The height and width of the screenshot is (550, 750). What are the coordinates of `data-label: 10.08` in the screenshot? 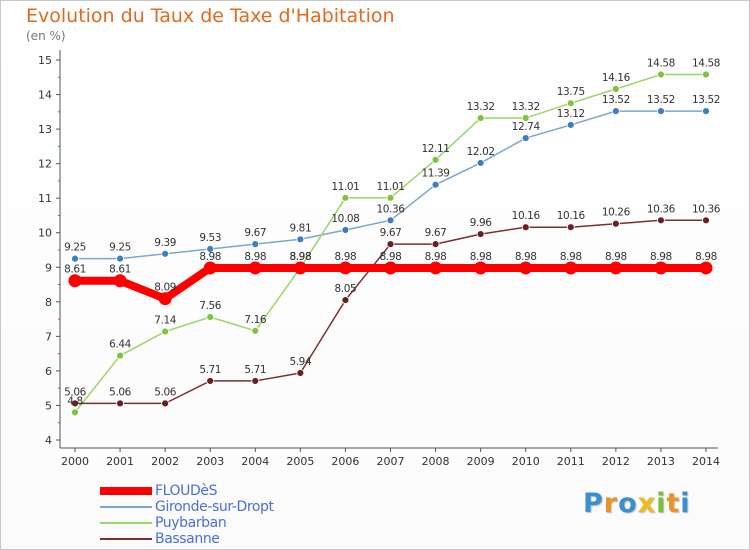 It's located at (345, 219).